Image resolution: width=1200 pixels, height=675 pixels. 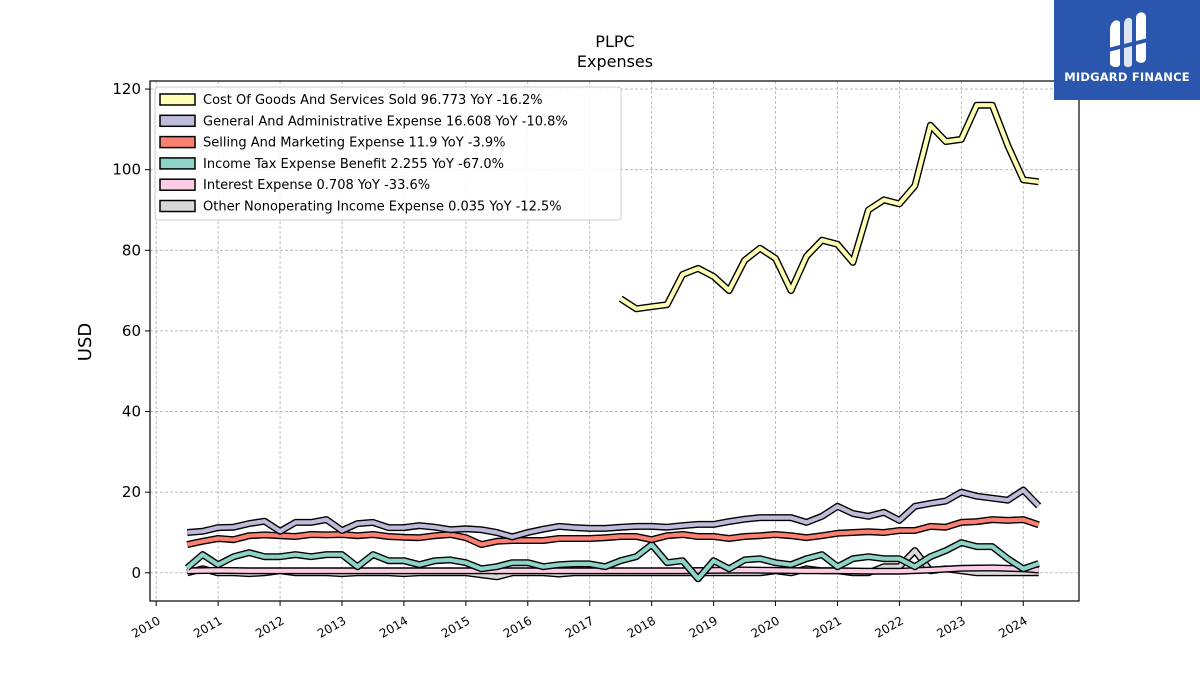 I want to click on x-tick-label: 2010, so click(x=145, y=626).